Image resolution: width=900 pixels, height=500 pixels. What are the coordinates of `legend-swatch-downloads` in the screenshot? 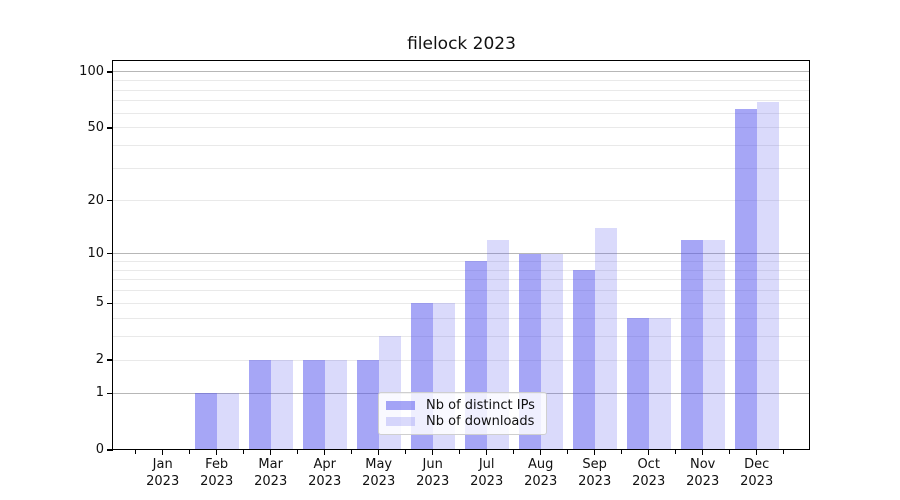 It's located at (400, 422).